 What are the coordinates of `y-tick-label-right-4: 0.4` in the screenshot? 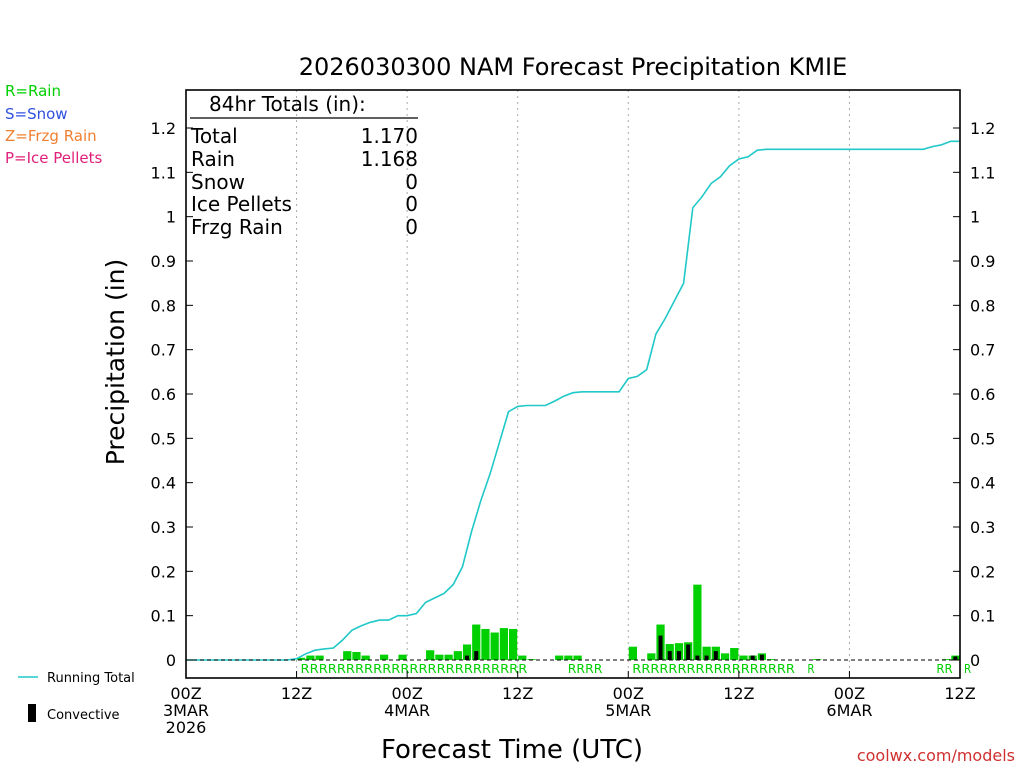 It's located at (982, 483).